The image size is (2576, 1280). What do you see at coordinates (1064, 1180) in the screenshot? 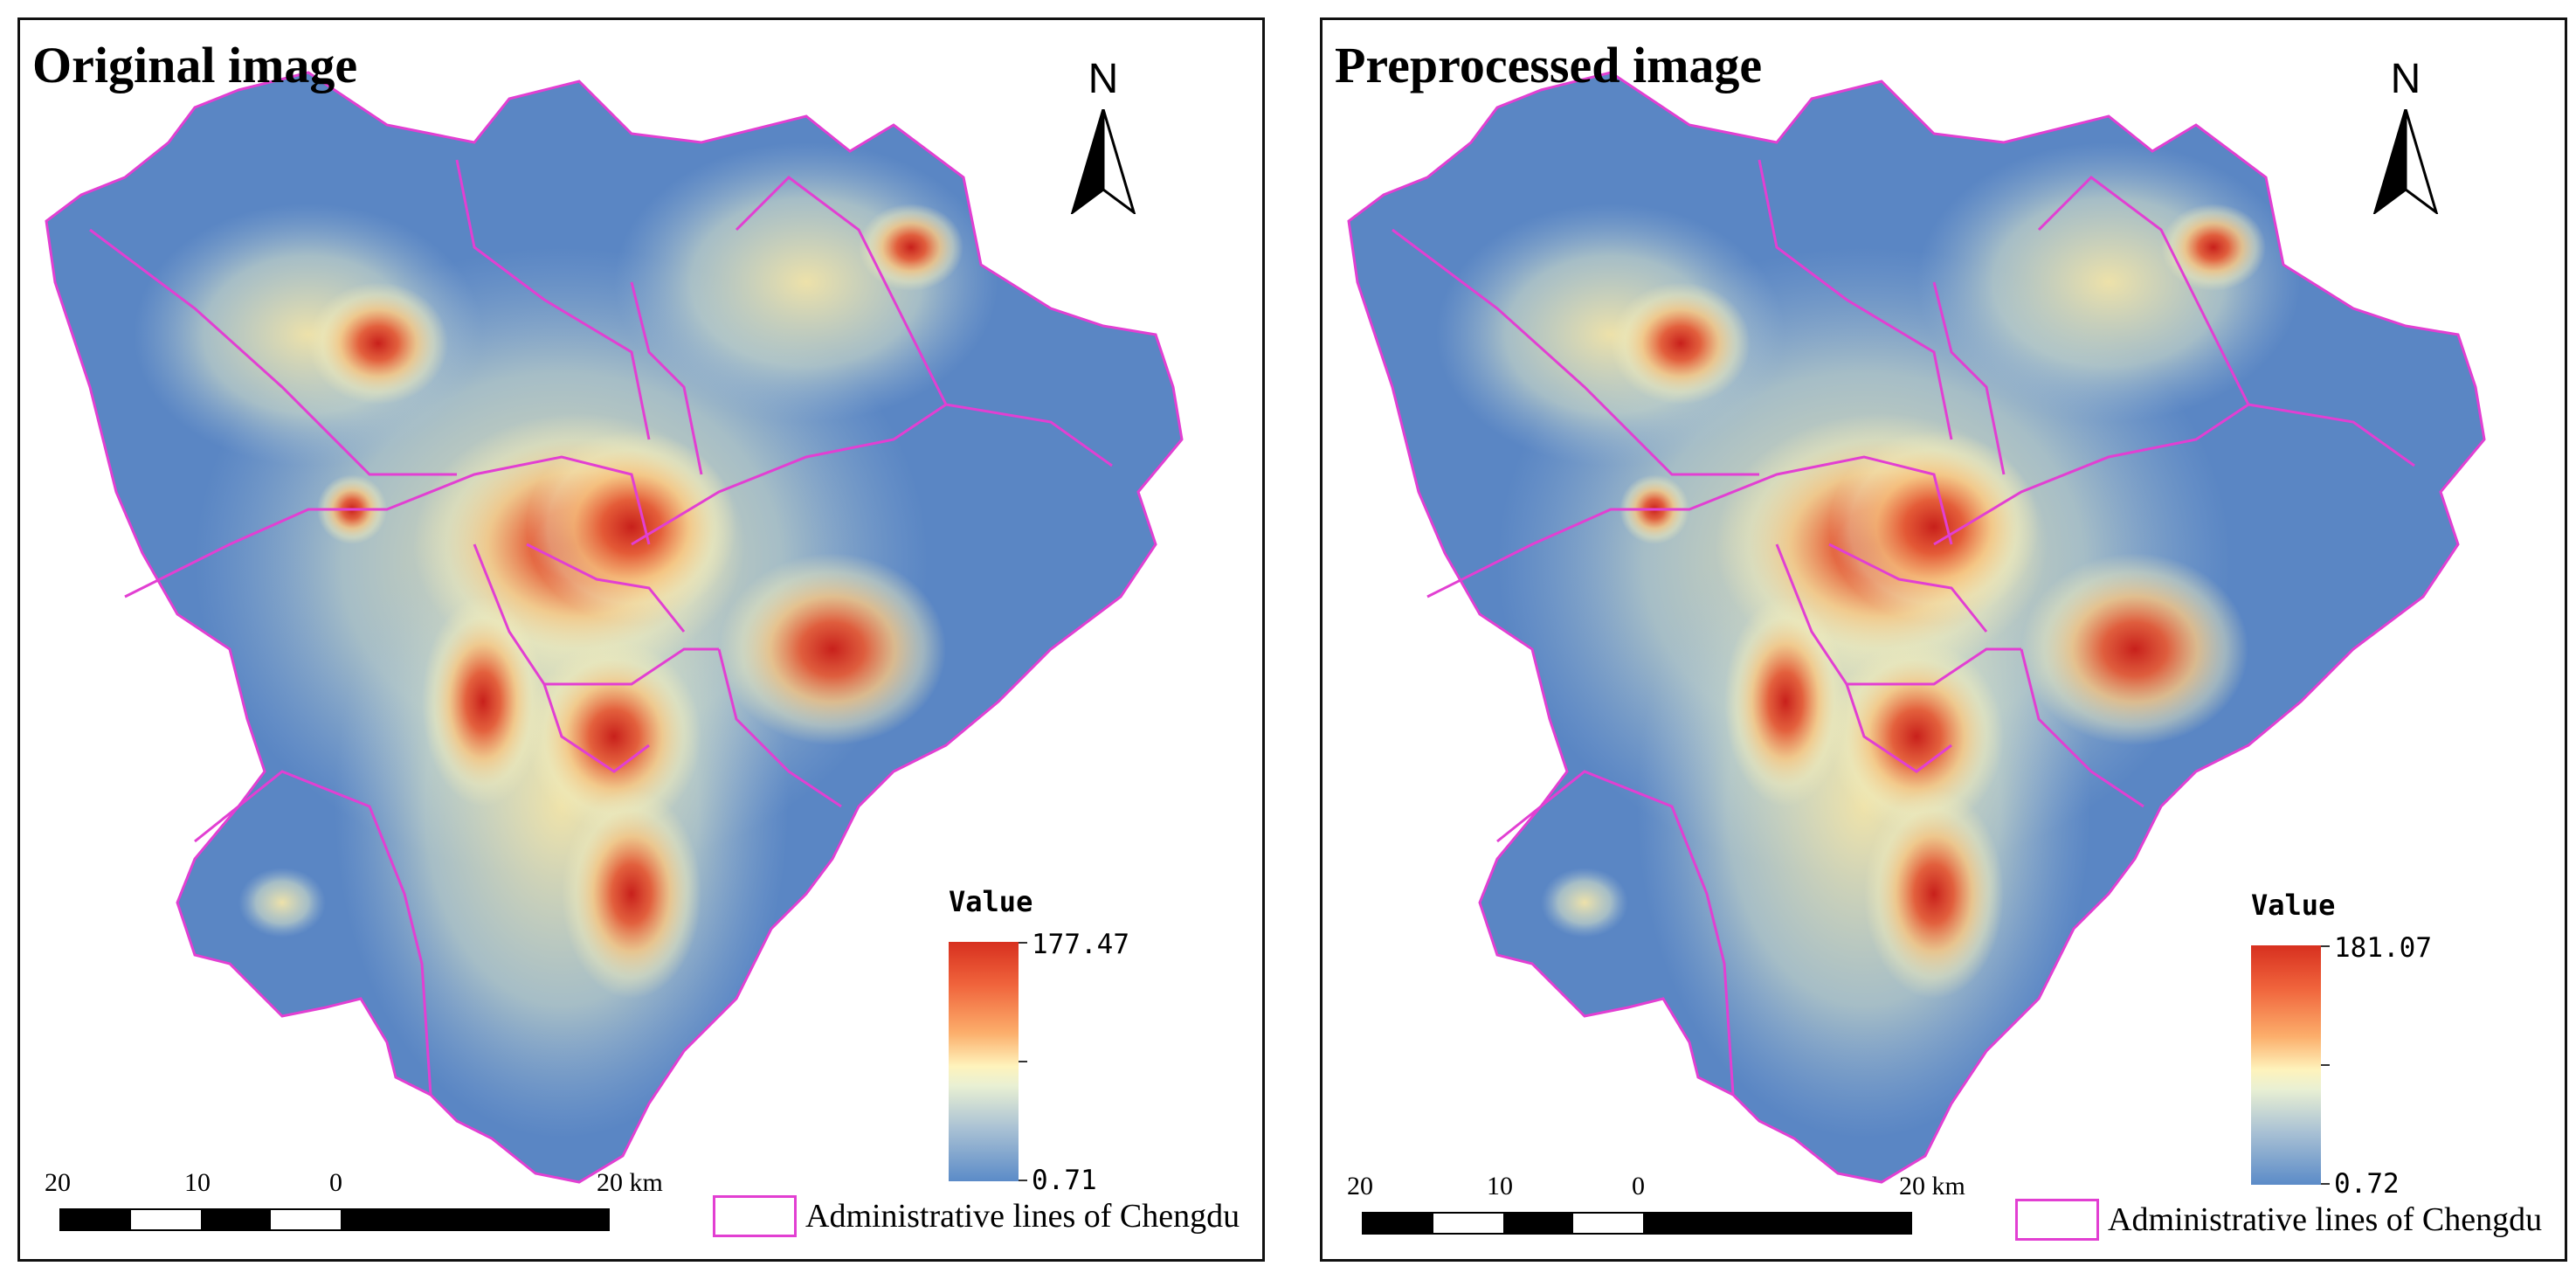
I see `legend-min-value: 0.71` at bounding box center [1064, 1180].